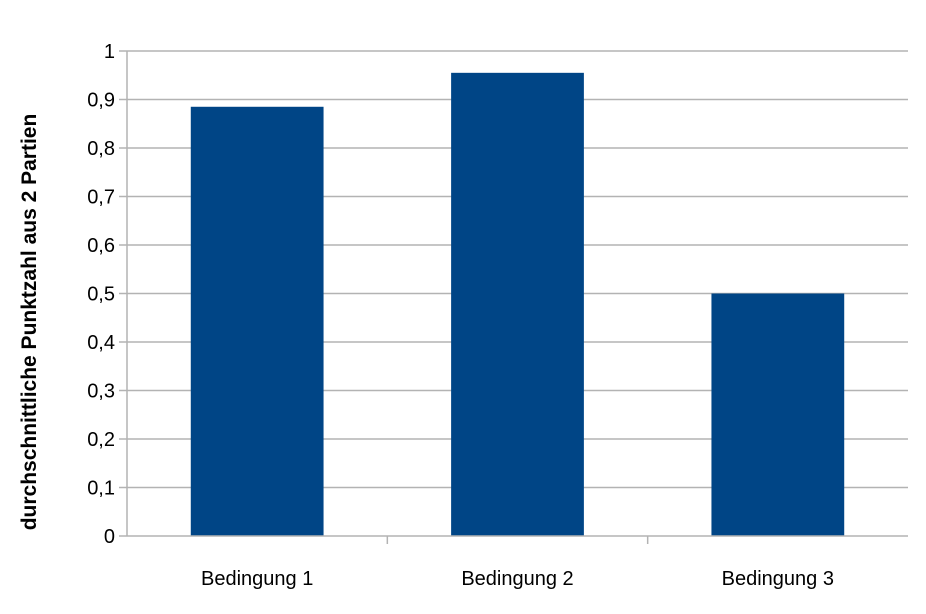 The image size is (926, 614). I want to click on y-tick-label: 0,5, so click(101, 295).